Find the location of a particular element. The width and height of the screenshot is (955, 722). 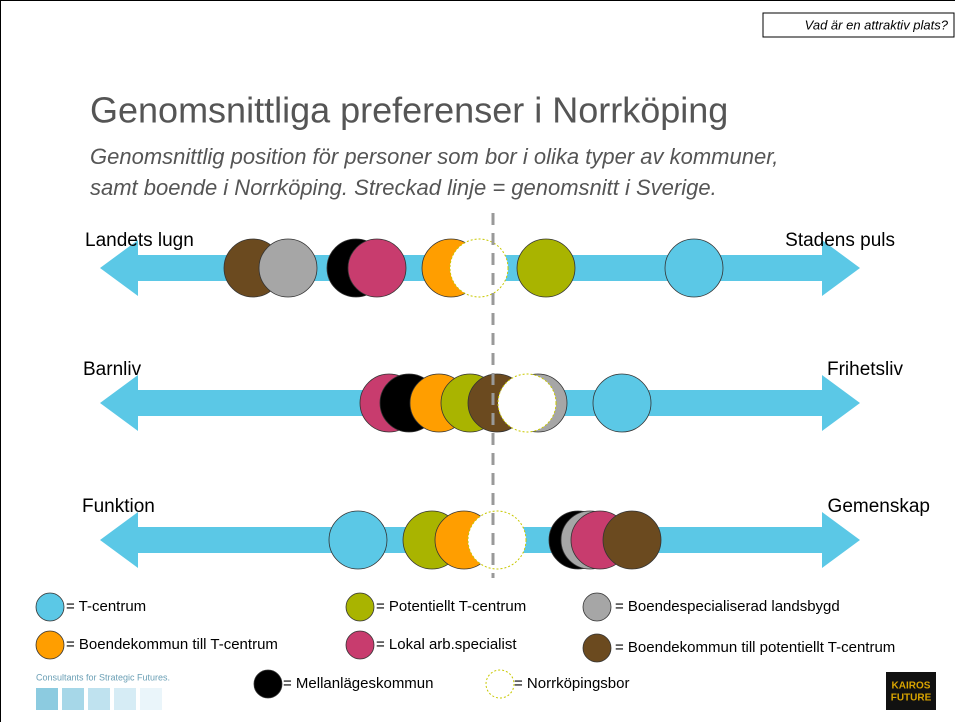

legend-label: = Mellanlägeskommun is located at coordinates (358, 683).